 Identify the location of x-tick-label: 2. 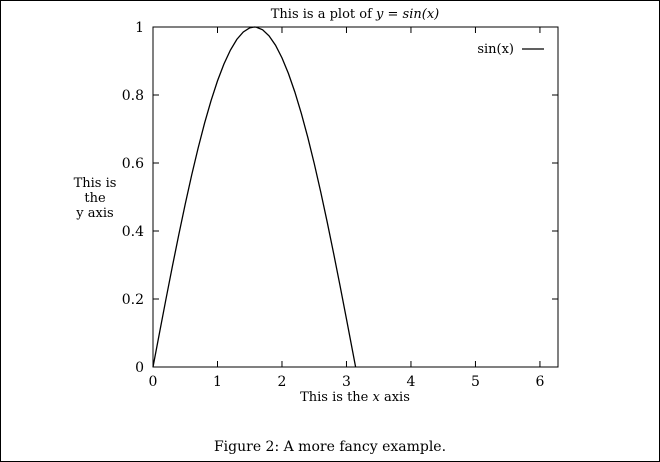
(282, 382).